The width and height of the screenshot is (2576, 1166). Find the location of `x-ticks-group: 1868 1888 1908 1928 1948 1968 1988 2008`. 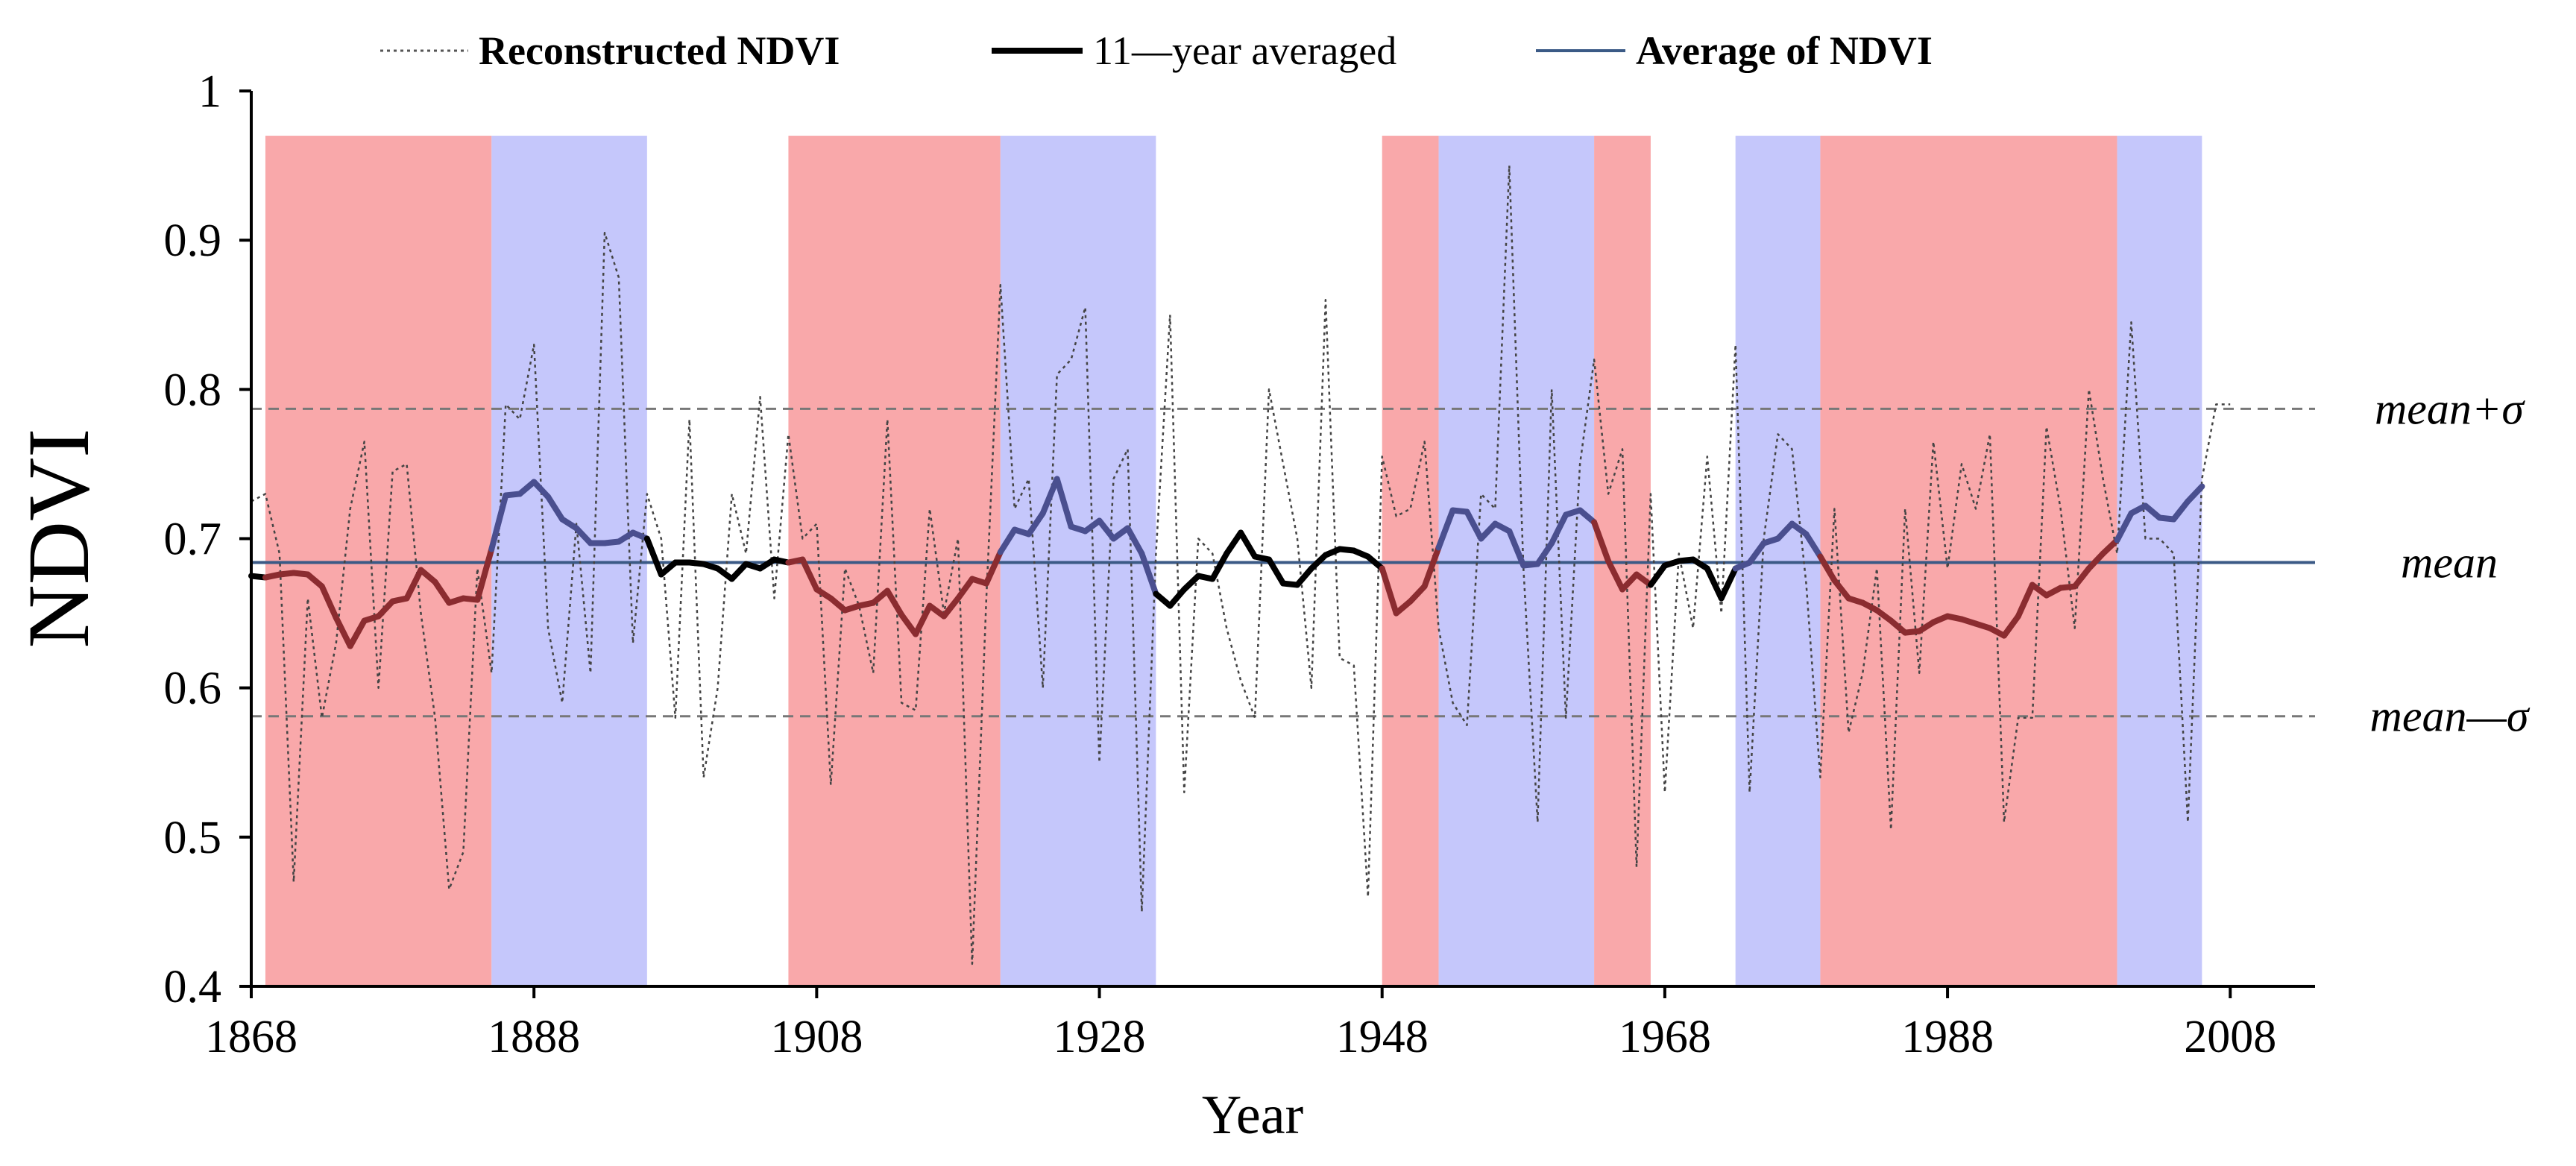

x-ticks-group: 1868 1888 1908 1928 1948 1968 1988 2008 is located at coordinates (1240, 1024).